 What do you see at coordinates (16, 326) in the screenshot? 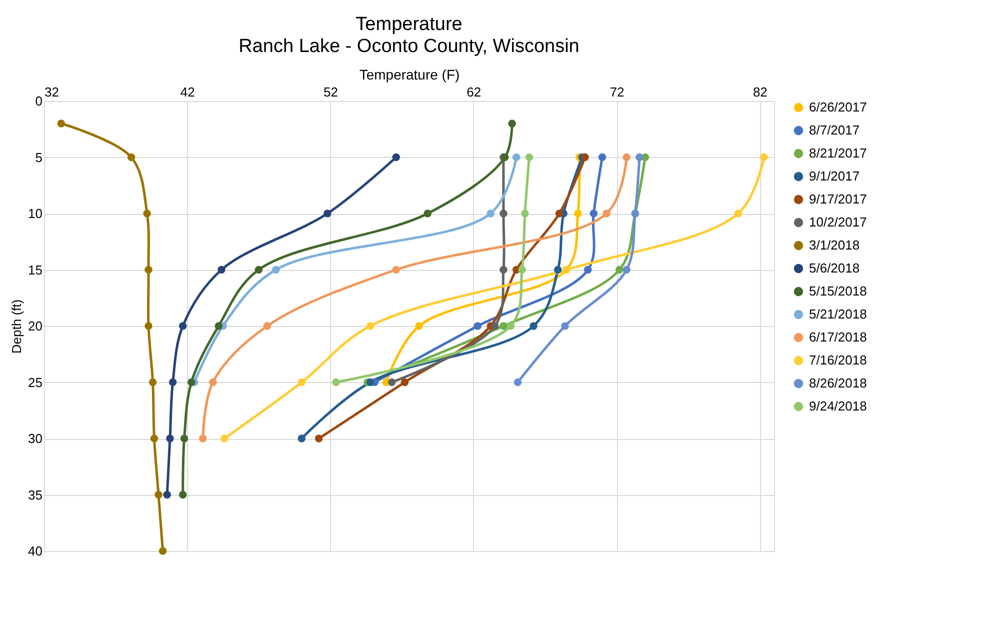
I see `y-axis-title: Depth (ft)` at bounding box center [16, 326].